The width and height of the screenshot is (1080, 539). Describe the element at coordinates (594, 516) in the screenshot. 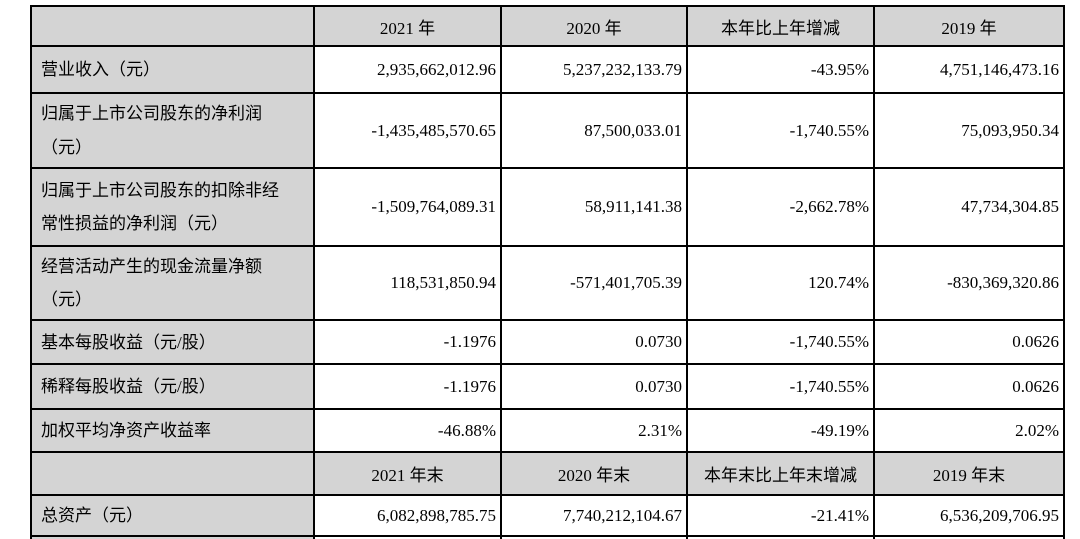

I see `total-assets-2020: 7,740,212,104.67` at that location.